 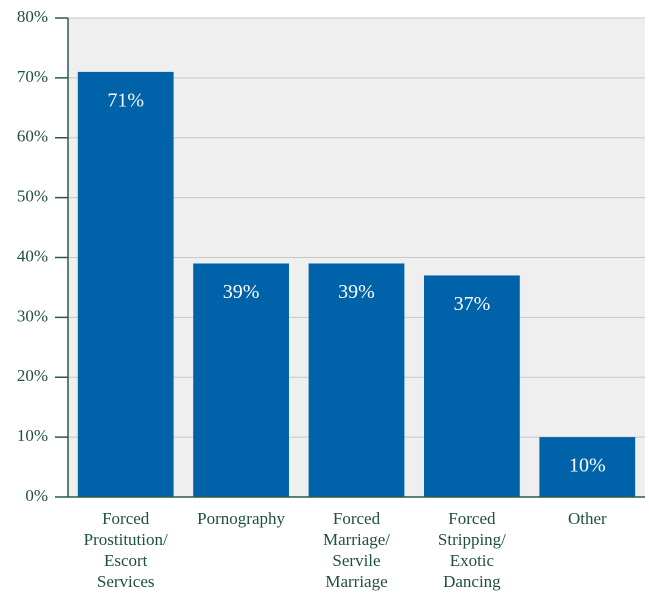 What do you see at coordinates (32, 435) in the screenshot?
I see `y-tick-label: 10%` at bounding box center [32, 435].